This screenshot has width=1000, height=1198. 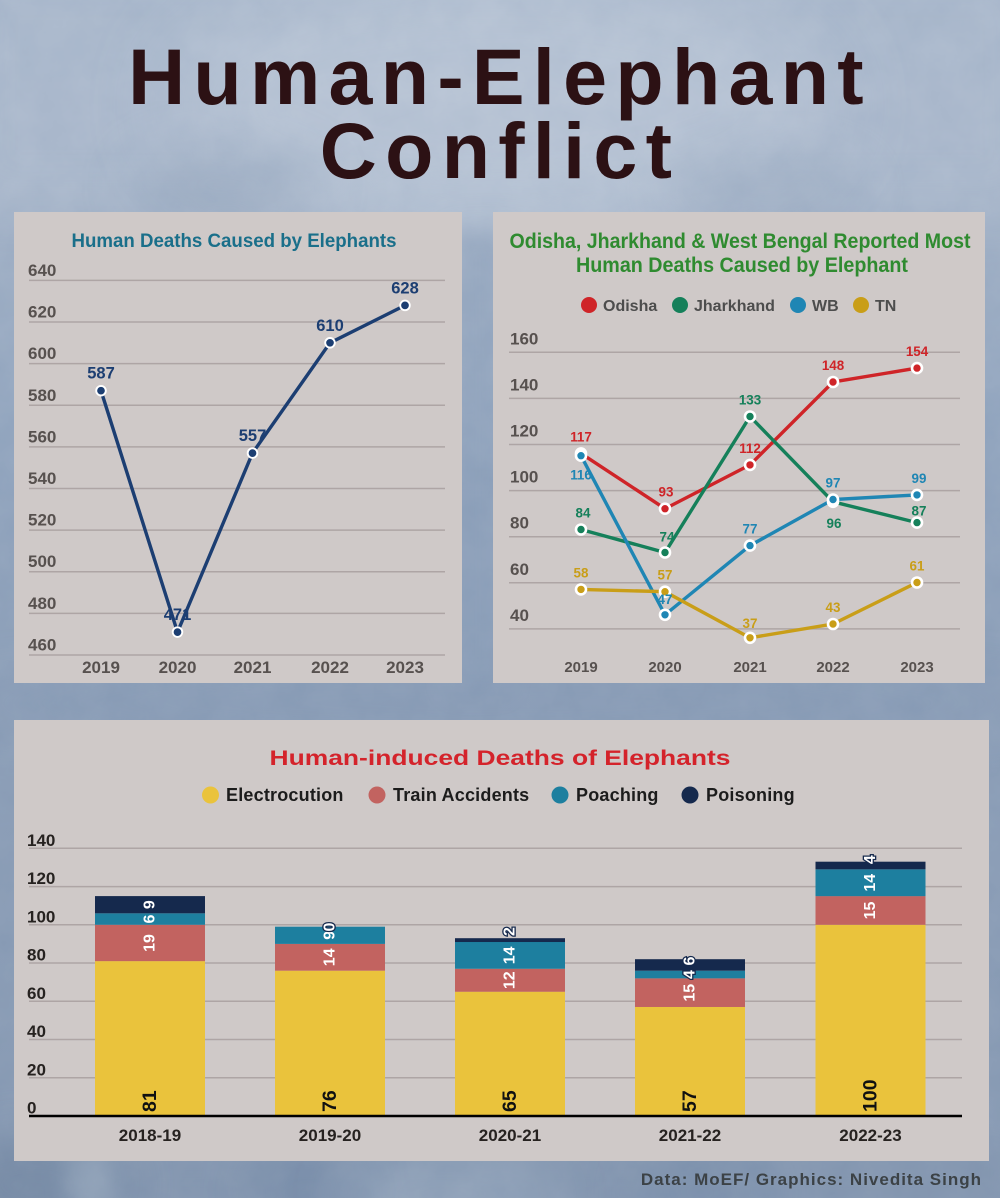 What do you see at coordinates (750, 400) in the screenshot?
I see `svg-text: 133` at bounding box center [750, 400].